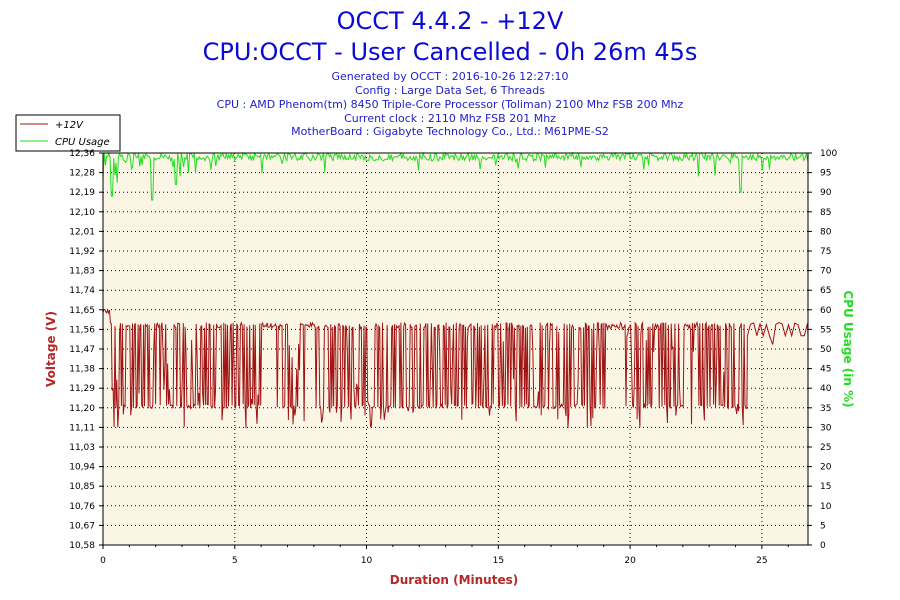 Image resolution: width=900 pixels, height=600 pixels. What do you see at coordinates (82, 448) in the screenshot?
I see `y-tick-label: 11,03` at bounding box center [82, 448].